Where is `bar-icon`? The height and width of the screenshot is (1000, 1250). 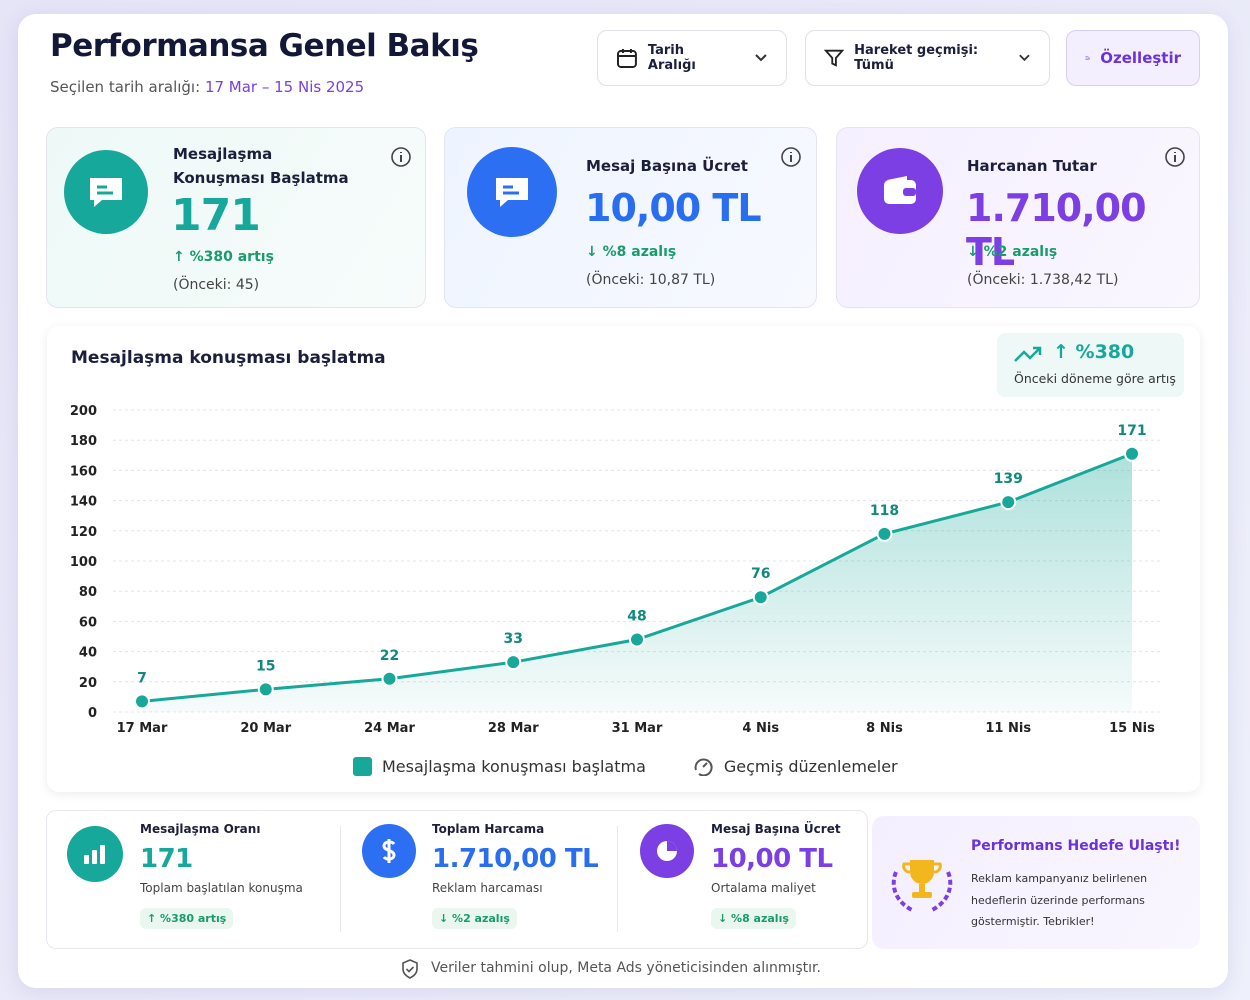
bar-icon is located at coordinates (95, 854).